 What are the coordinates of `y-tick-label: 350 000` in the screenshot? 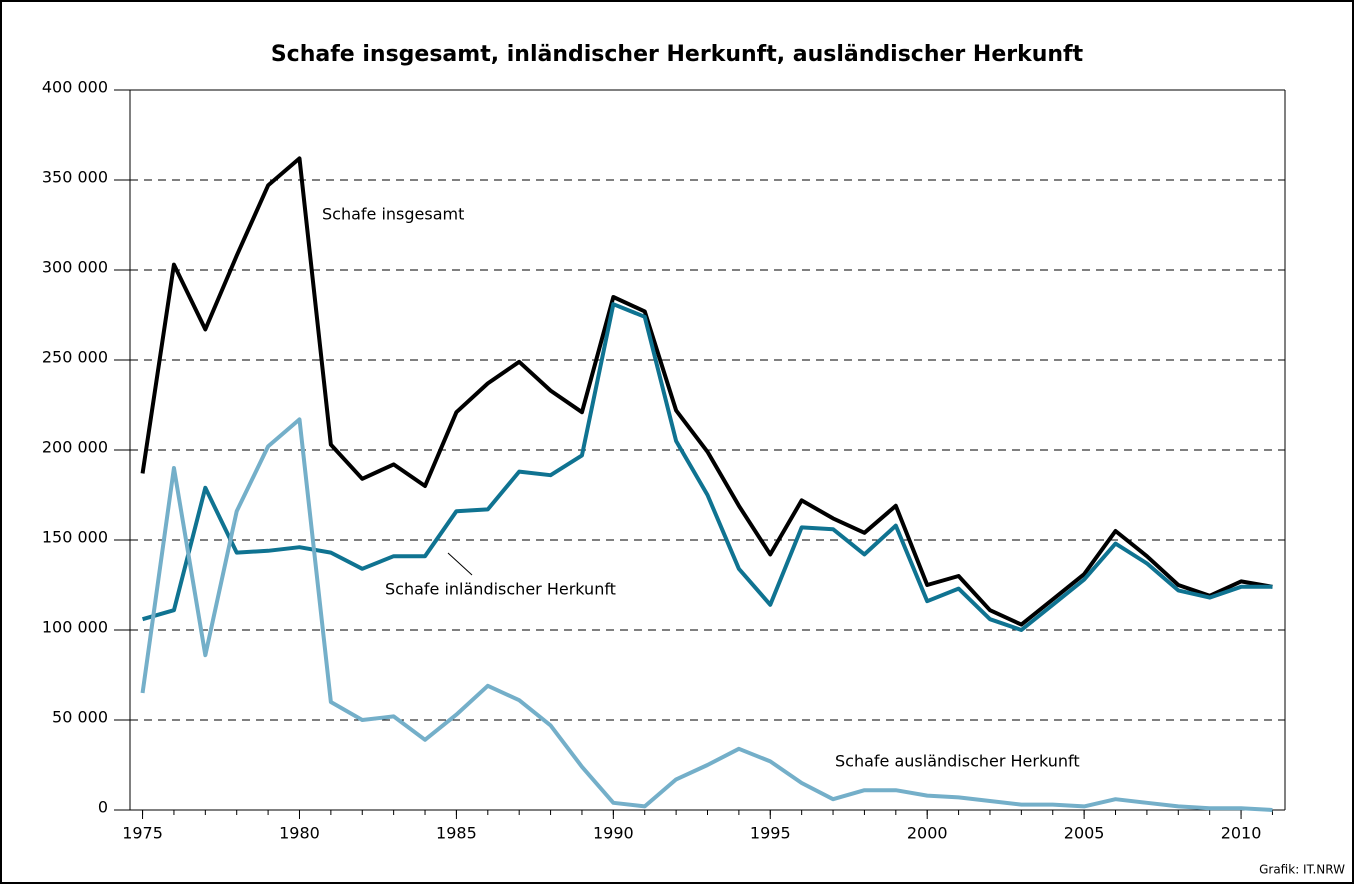 It's located at (75, 177).